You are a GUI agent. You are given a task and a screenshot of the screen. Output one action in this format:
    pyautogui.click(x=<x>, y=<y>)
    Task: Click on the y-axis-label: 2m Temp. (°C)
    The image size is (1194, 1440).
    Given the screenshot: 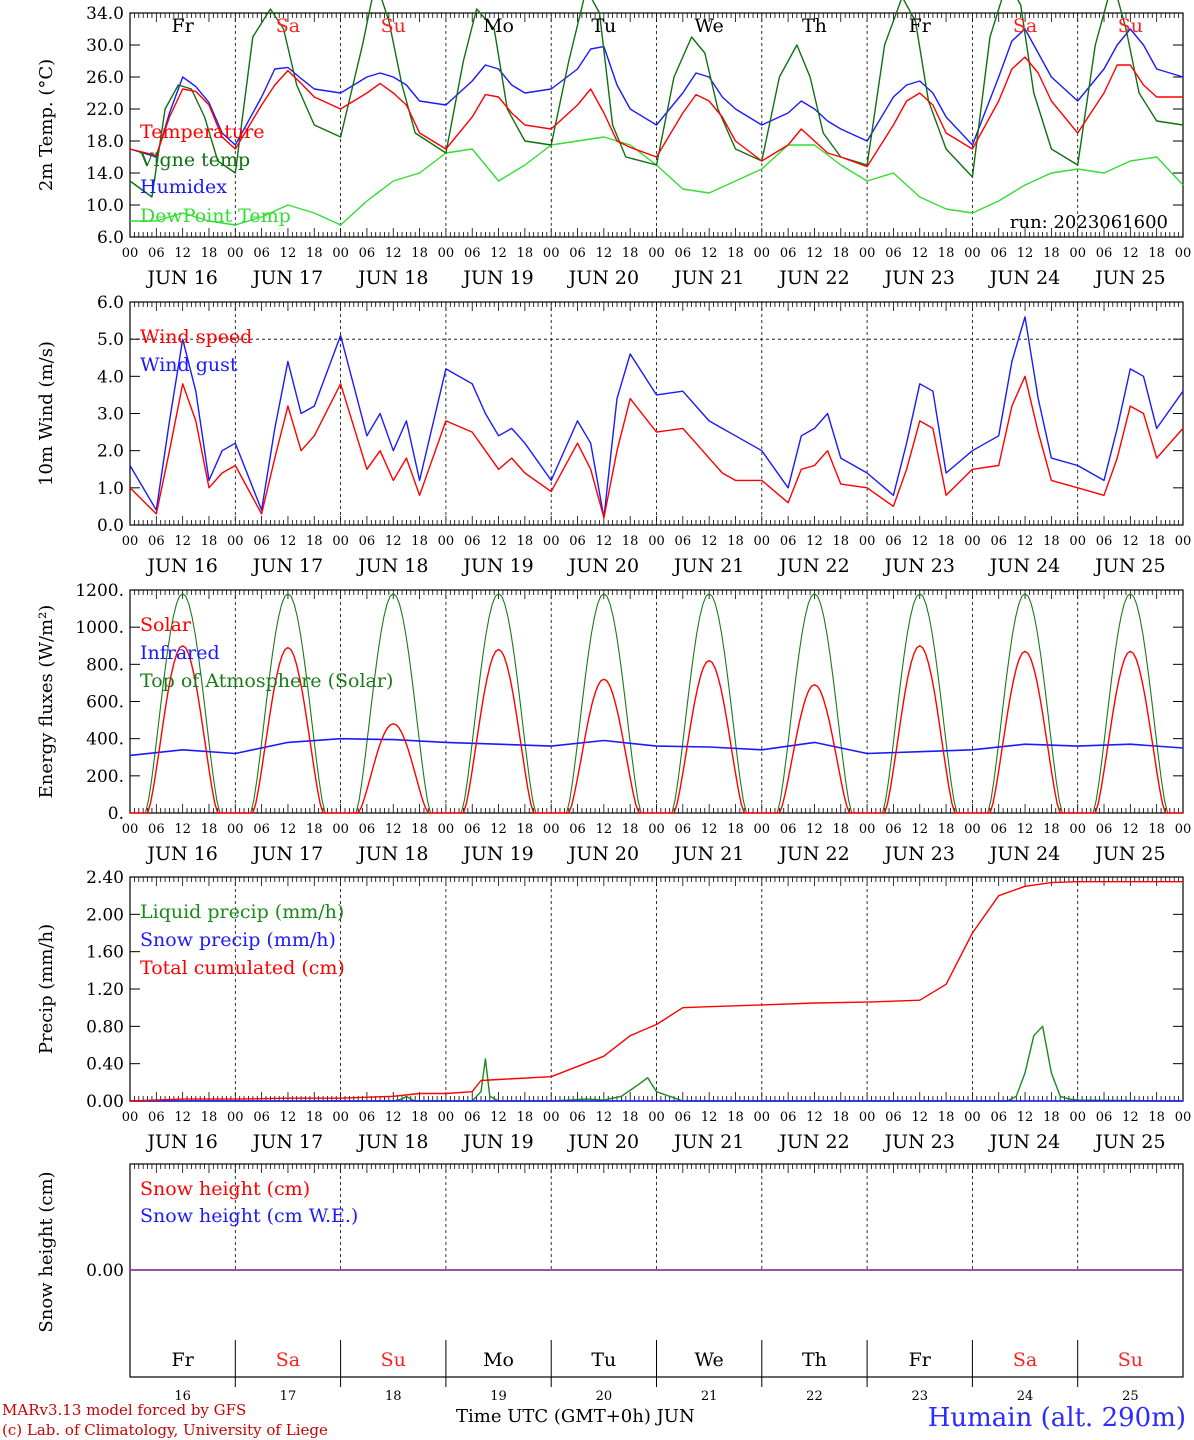 What is the action you would take?
    pyautogui.click(x=46, y=125)
    